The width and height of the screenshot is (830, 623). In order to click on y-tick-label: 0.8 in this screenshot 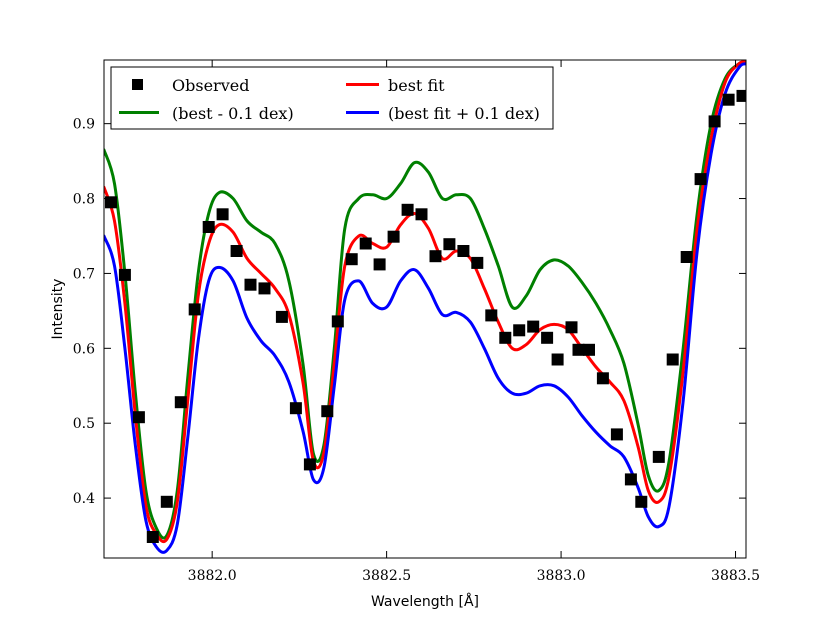, I will do `click(84, 200)`.